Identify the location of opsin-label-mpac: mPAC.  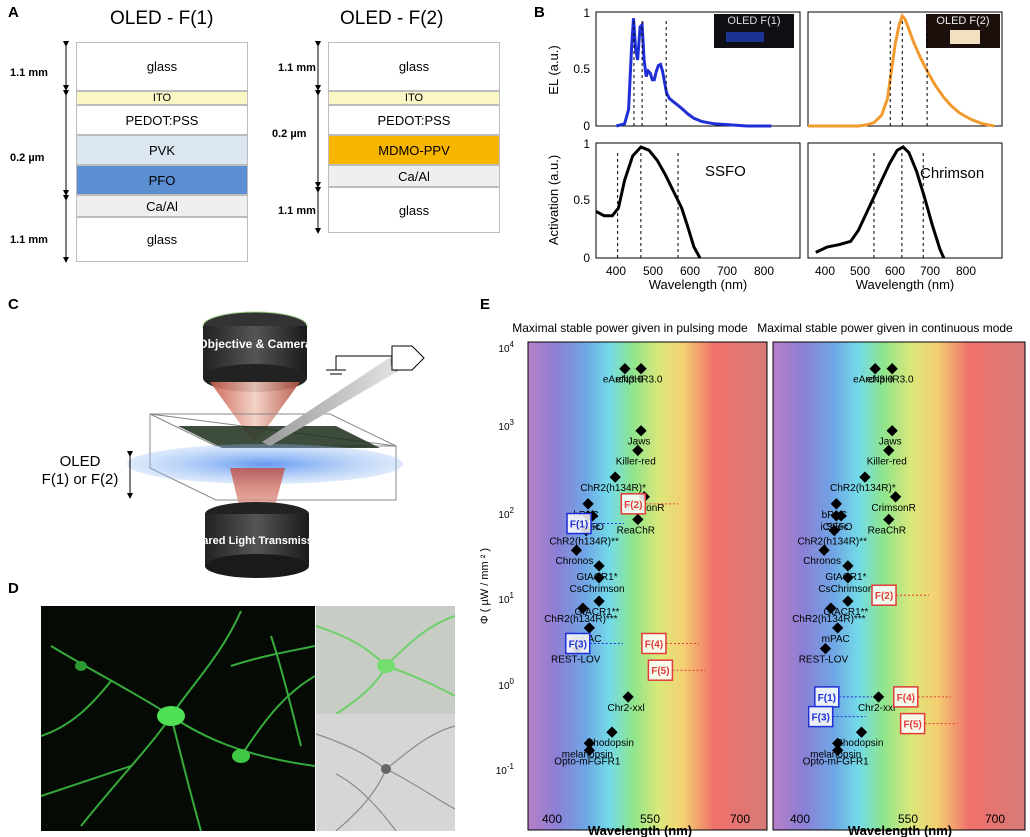
(836, 639).